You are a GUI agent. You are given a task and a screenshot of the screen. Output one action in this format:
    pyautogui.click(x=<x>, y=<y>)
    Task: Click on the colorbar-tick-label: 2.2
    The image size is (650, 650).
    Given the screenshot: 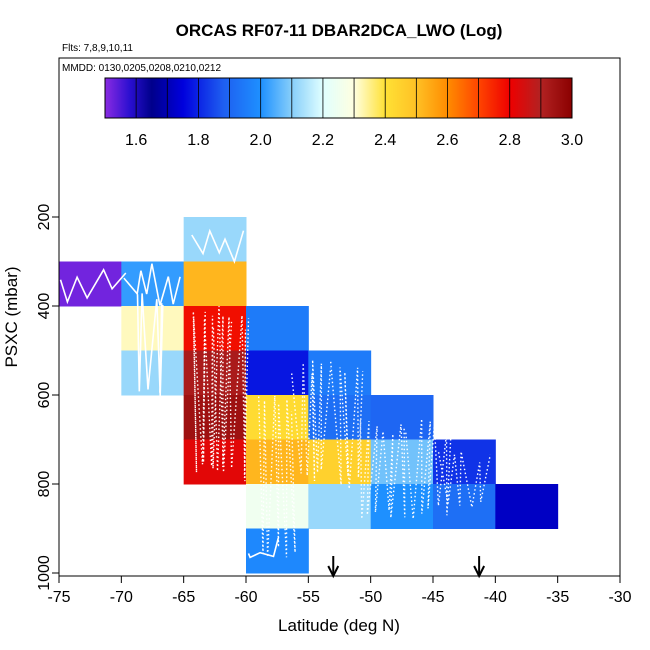 What is the action you would take?
    pyautogui.click(x=323, y=140)
    